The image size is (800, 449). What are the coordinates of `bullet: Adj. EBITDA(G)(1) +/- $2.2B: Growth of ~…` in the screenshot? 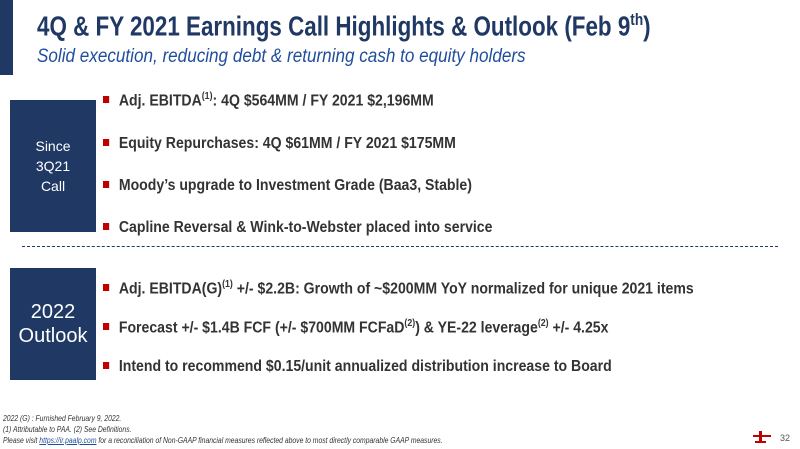 It's located at (398, 288).